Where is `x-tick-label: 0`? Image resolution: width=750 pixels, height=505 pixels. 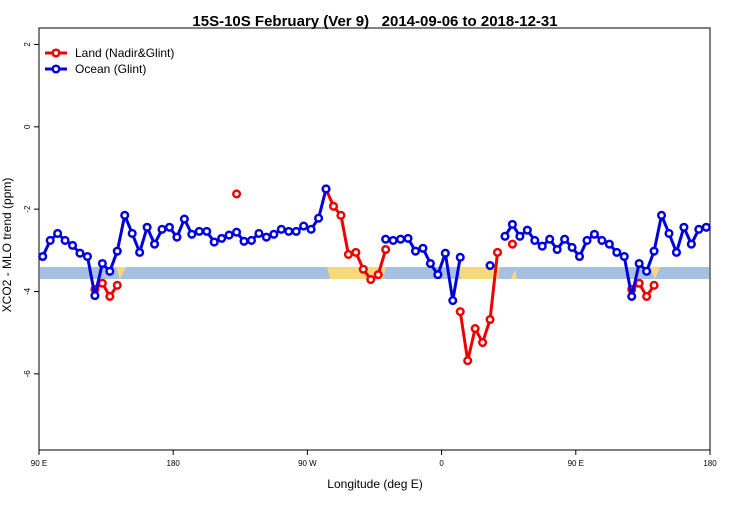 x-tick-label: 0 is located at coordinates (441, 463).